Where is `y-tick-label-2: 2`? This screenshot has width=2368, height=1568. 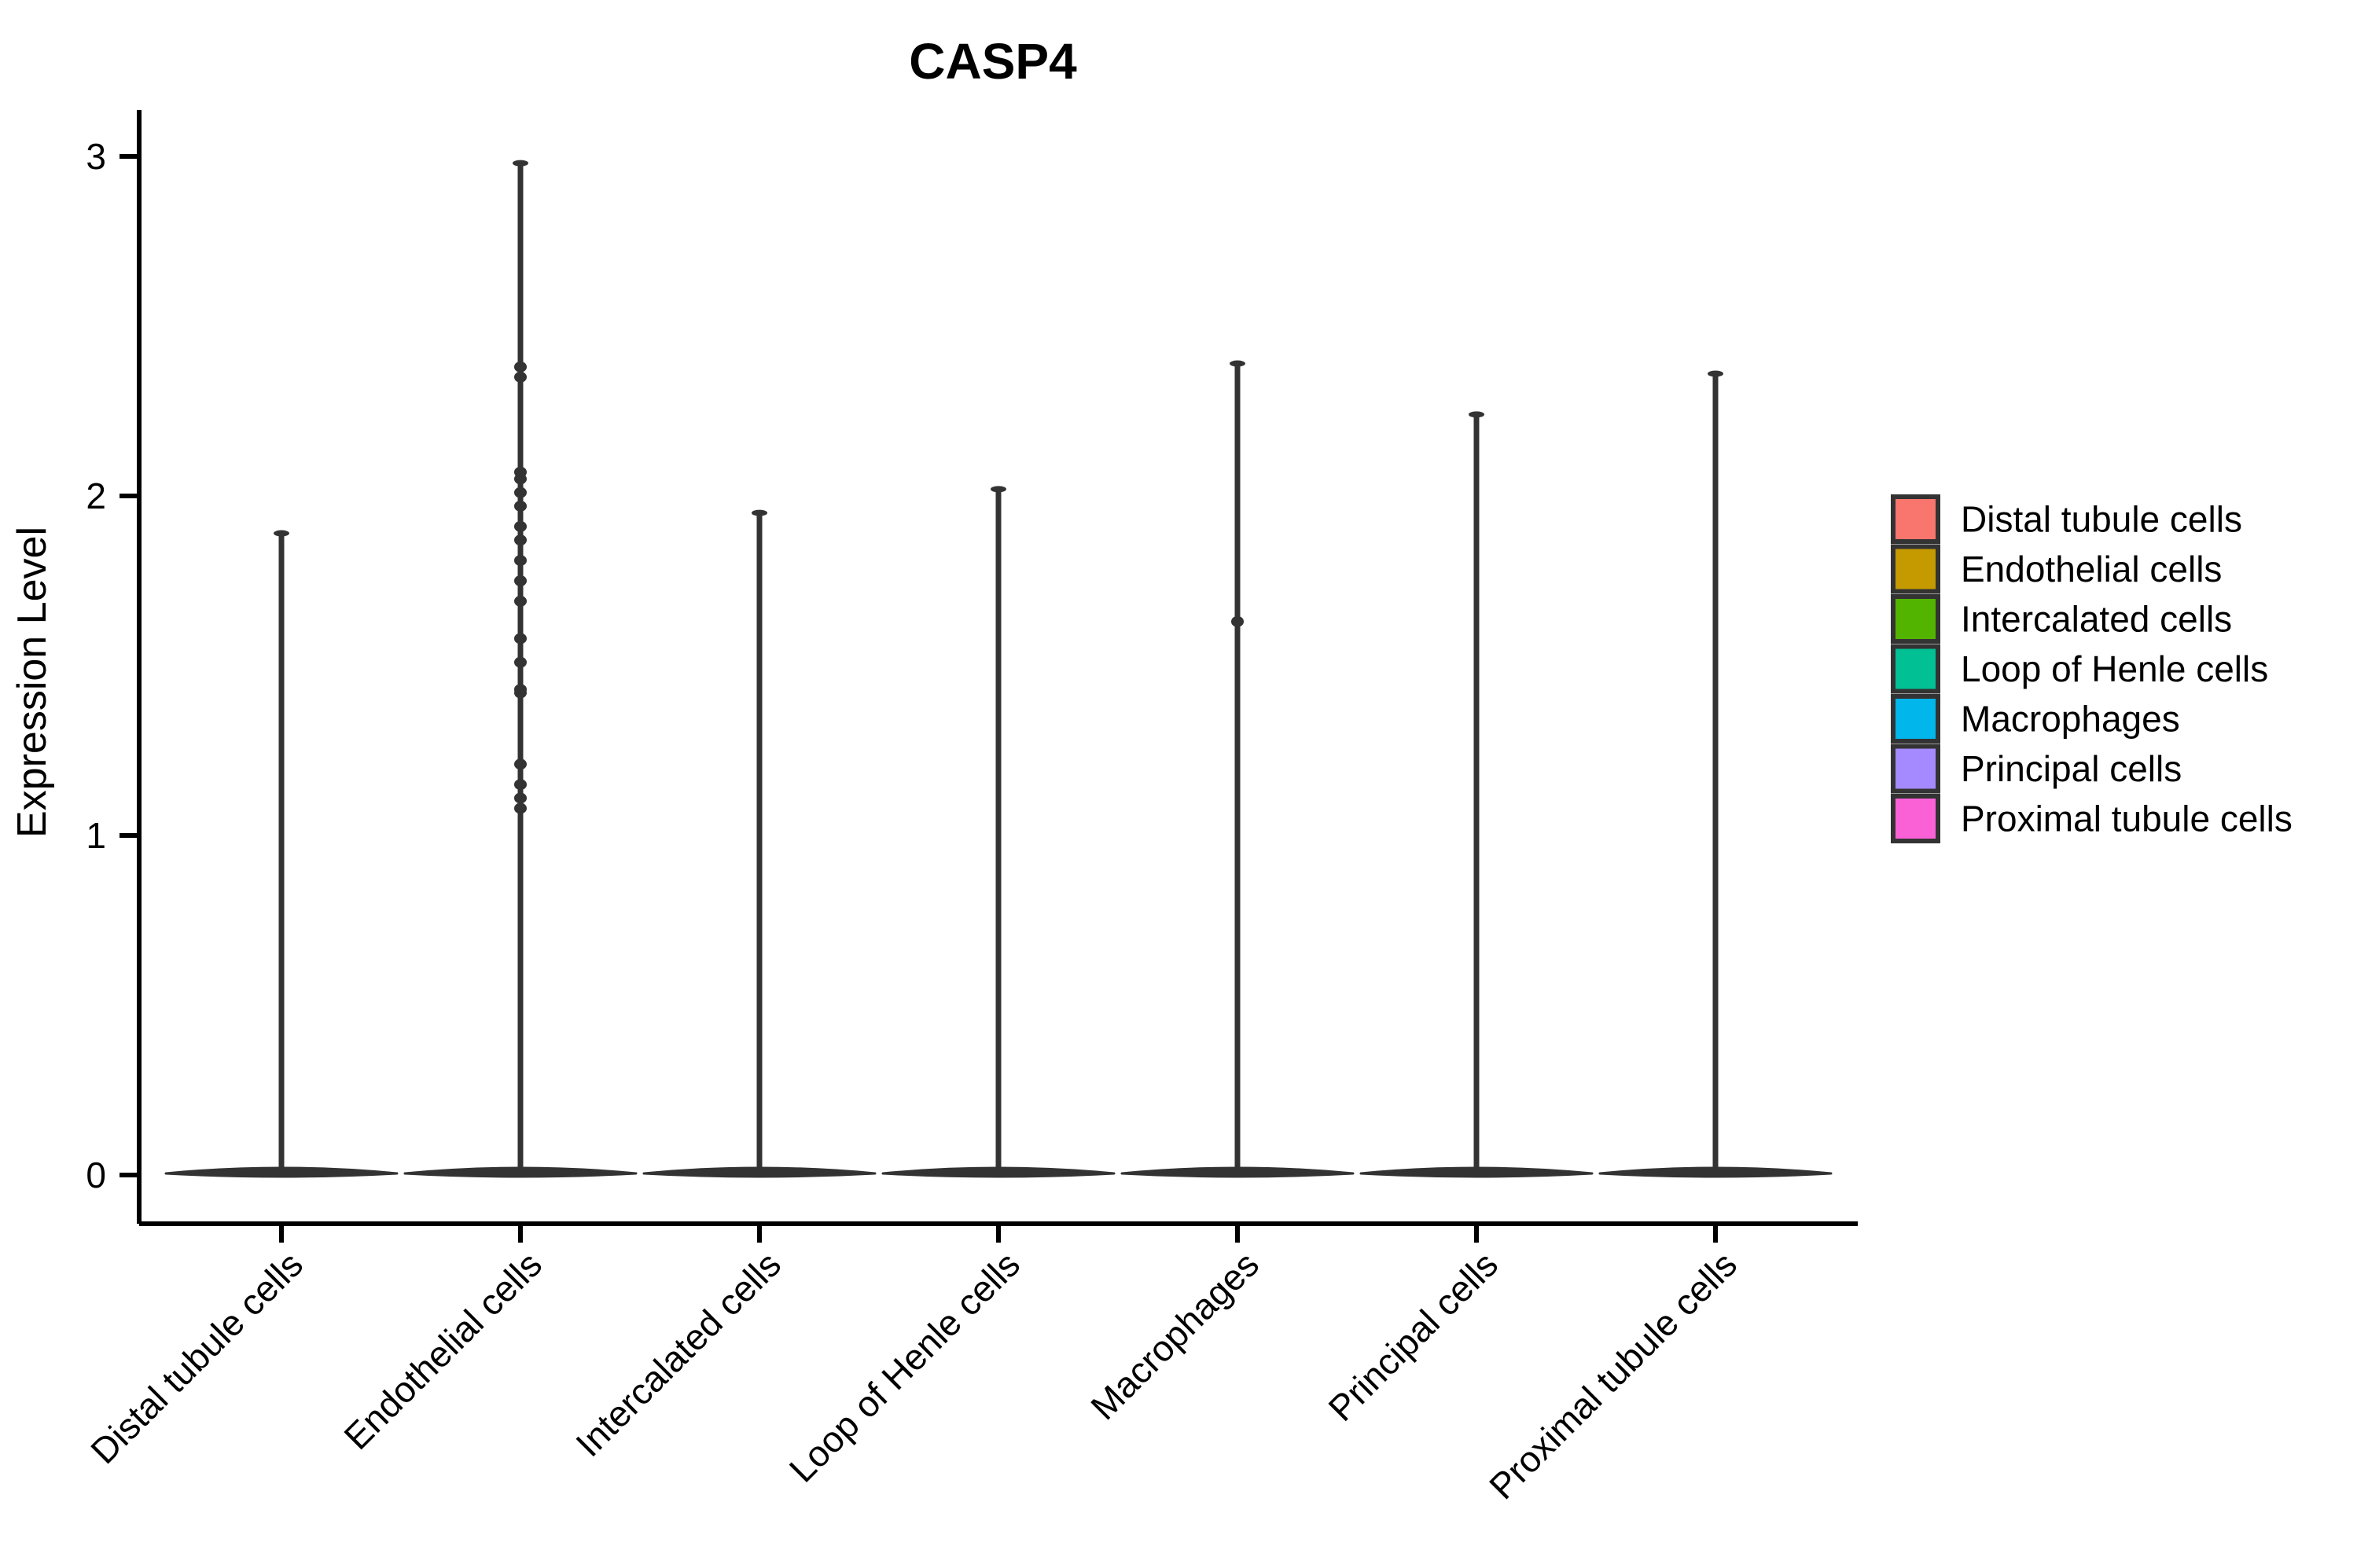 y-tick-label-2: 2 is located at coordinates (96, 496).